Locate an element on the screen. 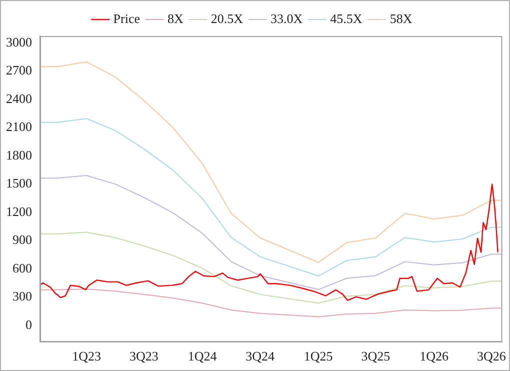 The height and width of the screenshot is (371, 510). legend-label: 8X is located at coordinates (176, 18).